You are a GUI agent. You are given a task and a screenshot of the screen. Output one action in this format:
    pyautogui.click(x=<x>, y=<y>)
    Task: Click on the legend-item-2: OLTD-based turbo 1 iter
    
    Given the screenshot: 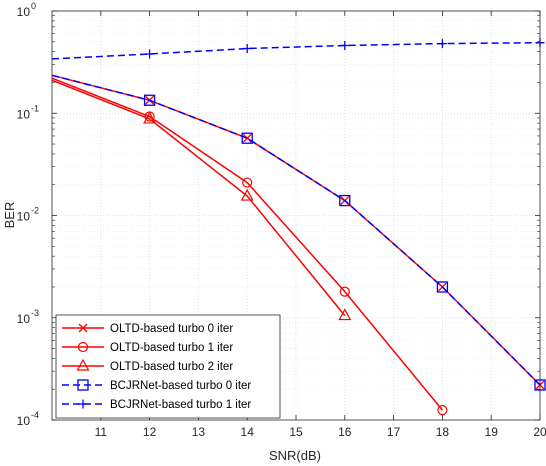 What is the action you would take?
    pyautogui.click(x=147, y=347)
    